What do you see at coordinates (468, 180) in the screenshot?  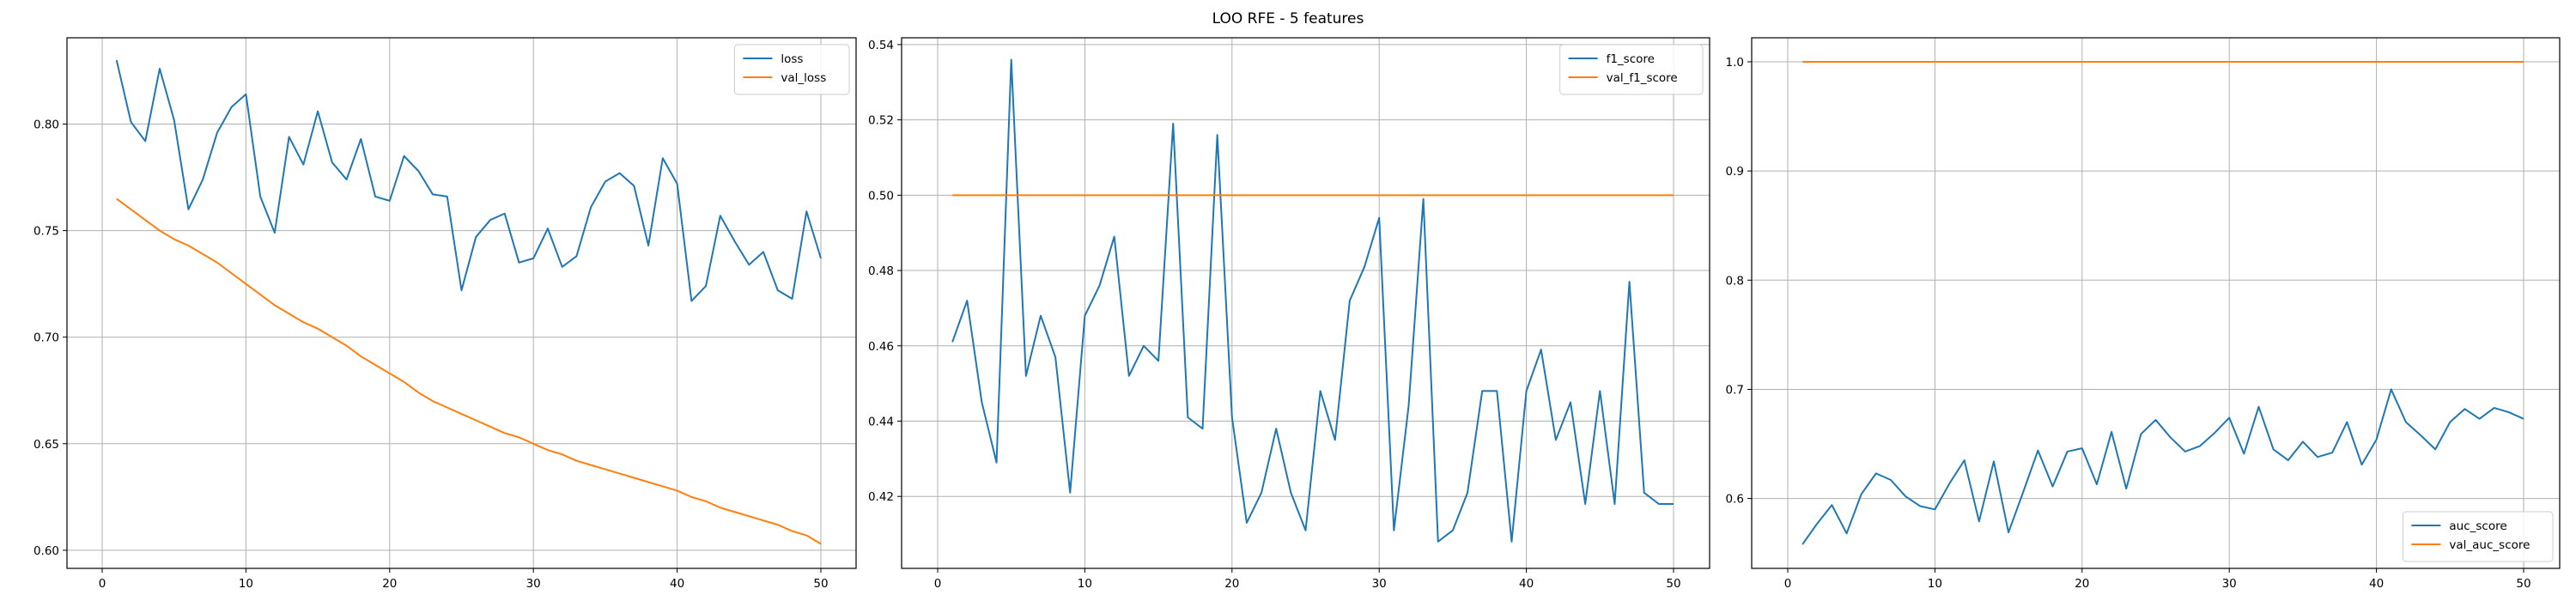 I see `series-line-loss` at bounding box center [468, 180].